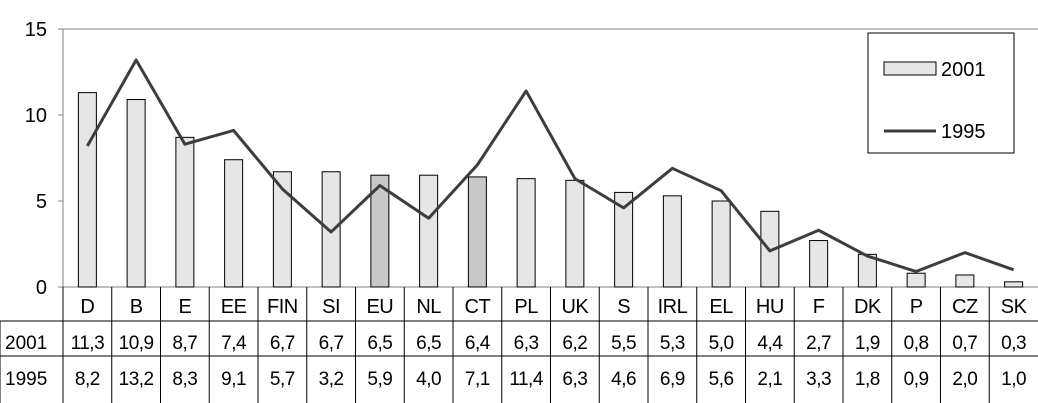 Image resolution: width=1038 pixels, height=403 pixels. What do you see at coordinates (769, 379) in the screenshot?
I see `data-label-1995-hu: 2,1` at bounding box center [769, 379].